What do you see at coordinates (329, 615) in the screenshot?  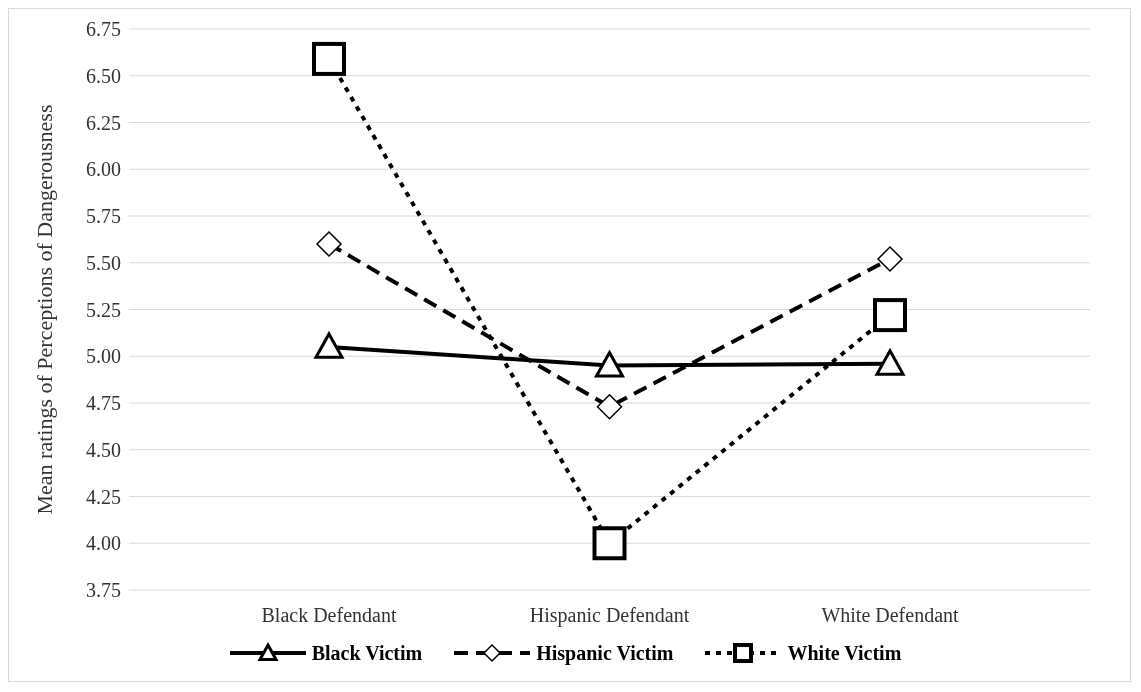 I see `x-tick-label: Black Defendant` at bounding box center [329, 615].